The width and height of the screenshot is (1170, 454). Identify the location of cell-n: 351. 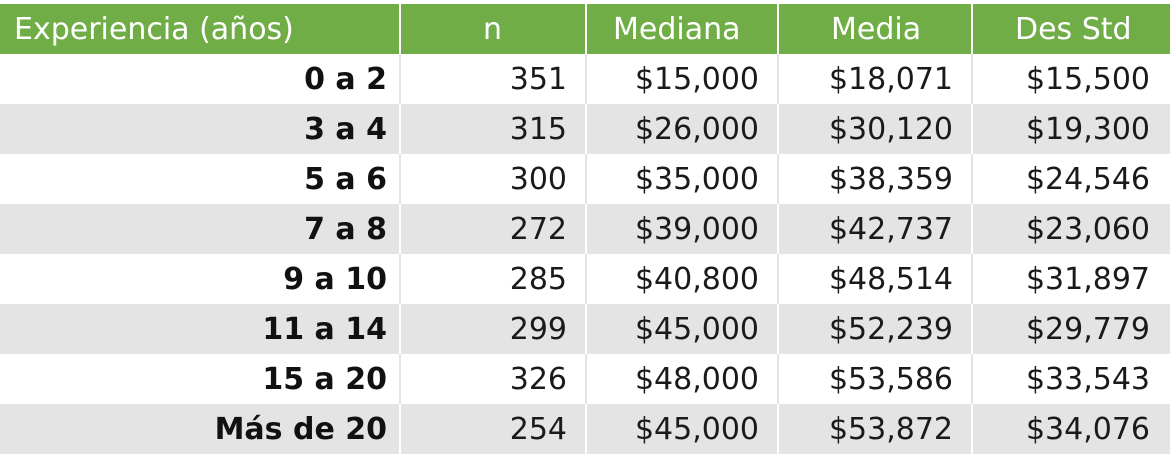
(493, 79).